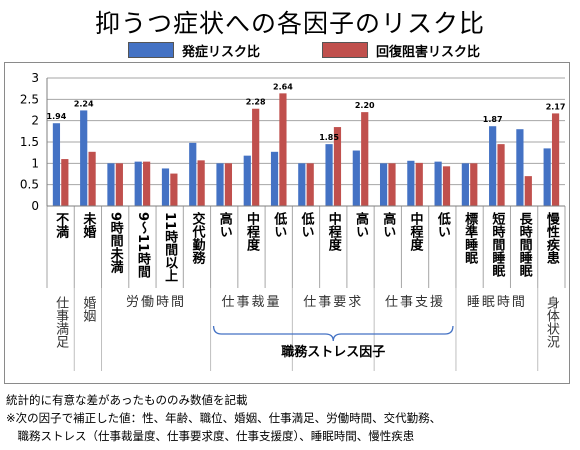 The image size is (580, 450). Describe the element at coordinates (170, 247) in the screenshot. I see `category-label: 11時間以上` at that location.